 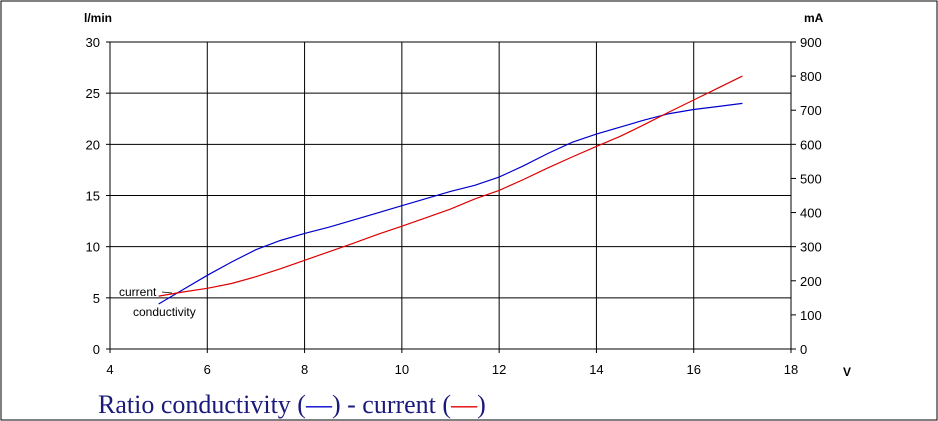 I want to click on y-right-tick-label: 400, so click(x=811, y=213).